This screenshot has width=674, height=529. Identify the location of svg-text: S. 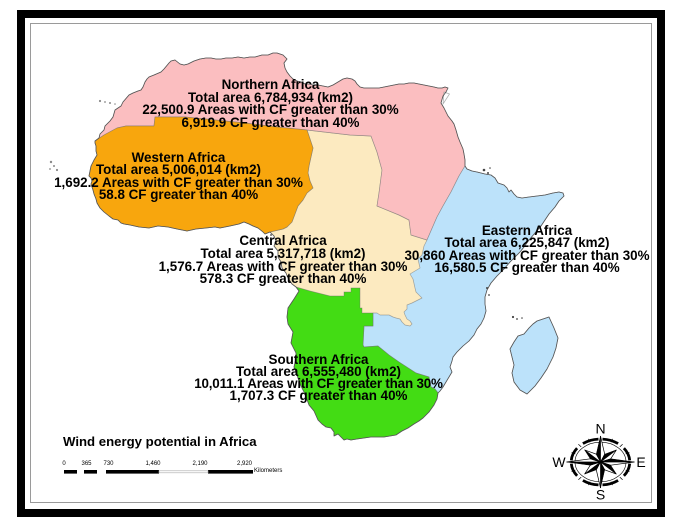
(600, 495).